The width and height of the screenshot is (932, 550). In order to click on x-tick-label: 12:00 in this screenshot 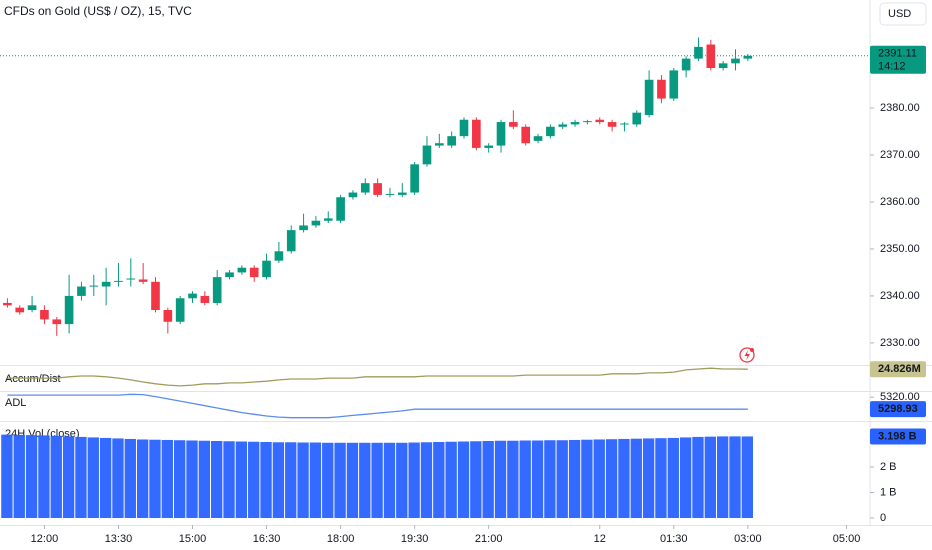, I will do `click(45, 539)`.